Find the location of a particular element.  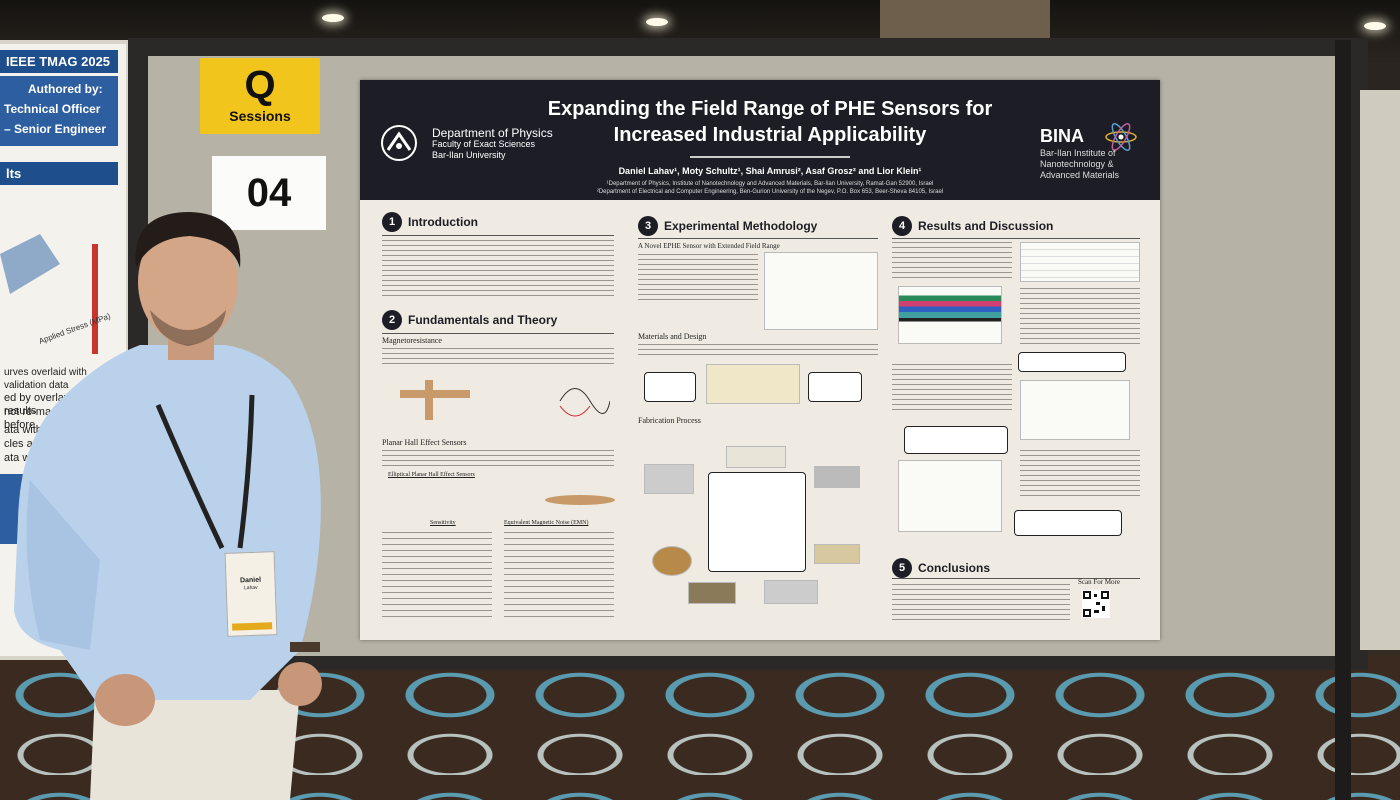

left-poster-authored-by: Authored by: is located at coordinates (65, 89).